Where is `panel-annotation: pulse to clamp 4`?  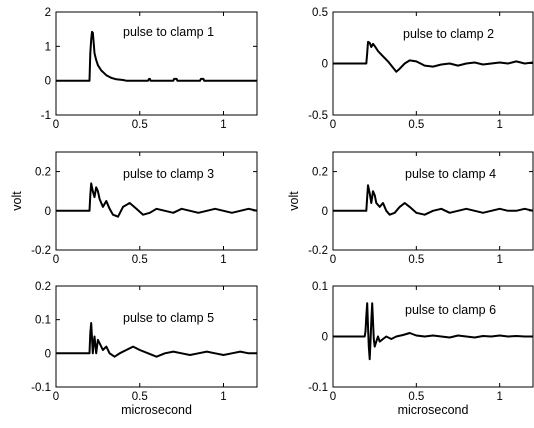 panel-annotation: pulse to clamp 4 is located at coordinates (450, 174).